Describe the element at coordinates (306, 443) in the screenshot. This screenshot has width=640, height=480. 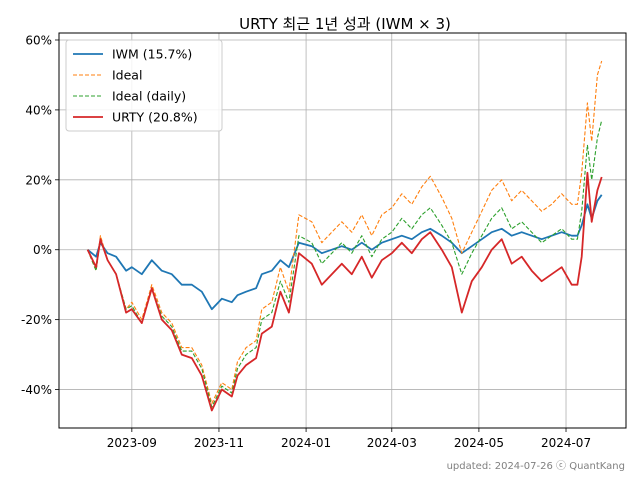
I see `x-tick-label: 2024-01` at that location.